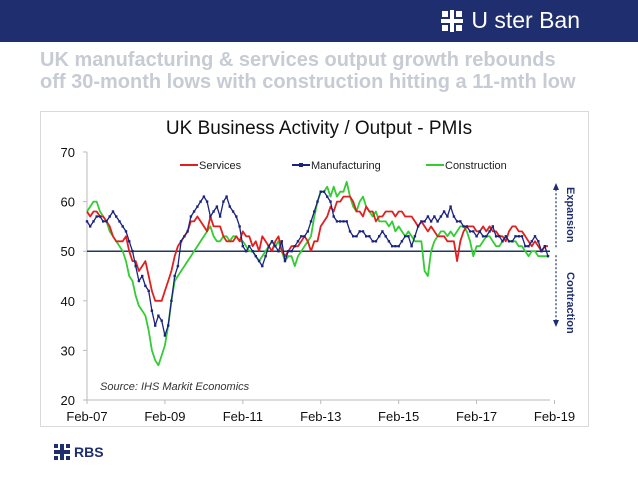 The image size is (638, 478). Describe the element at coordinates (556, 323) in the screenshot. I see `contraction-arrow-head` at that location.